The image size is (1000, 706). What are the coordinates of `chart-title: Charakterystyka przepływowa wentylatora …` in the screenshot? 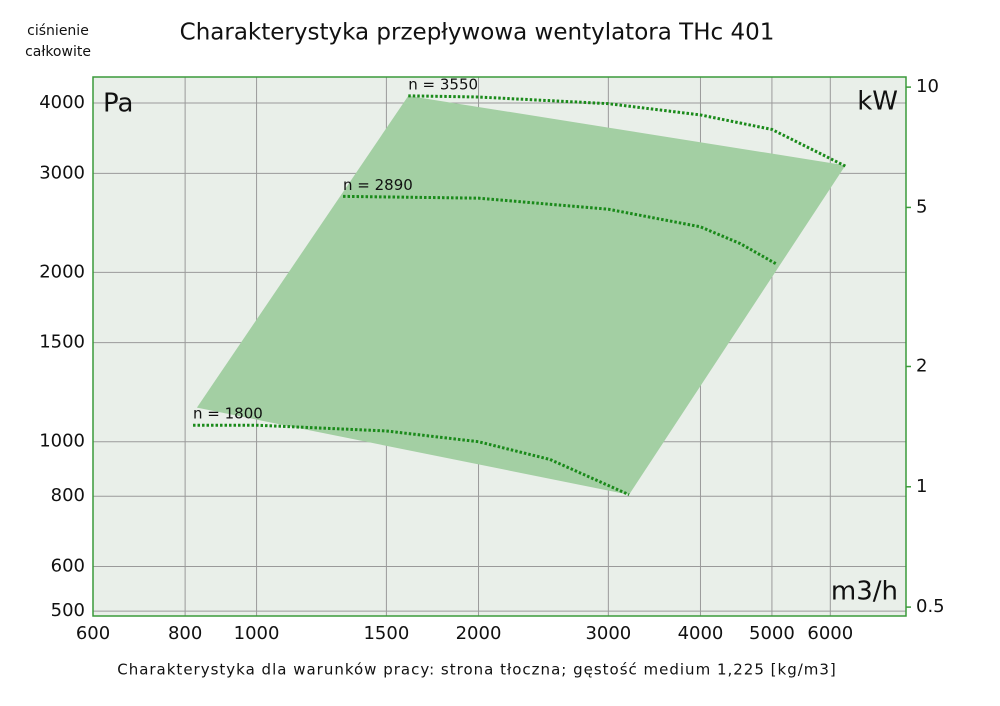 It's located at (477, 33).